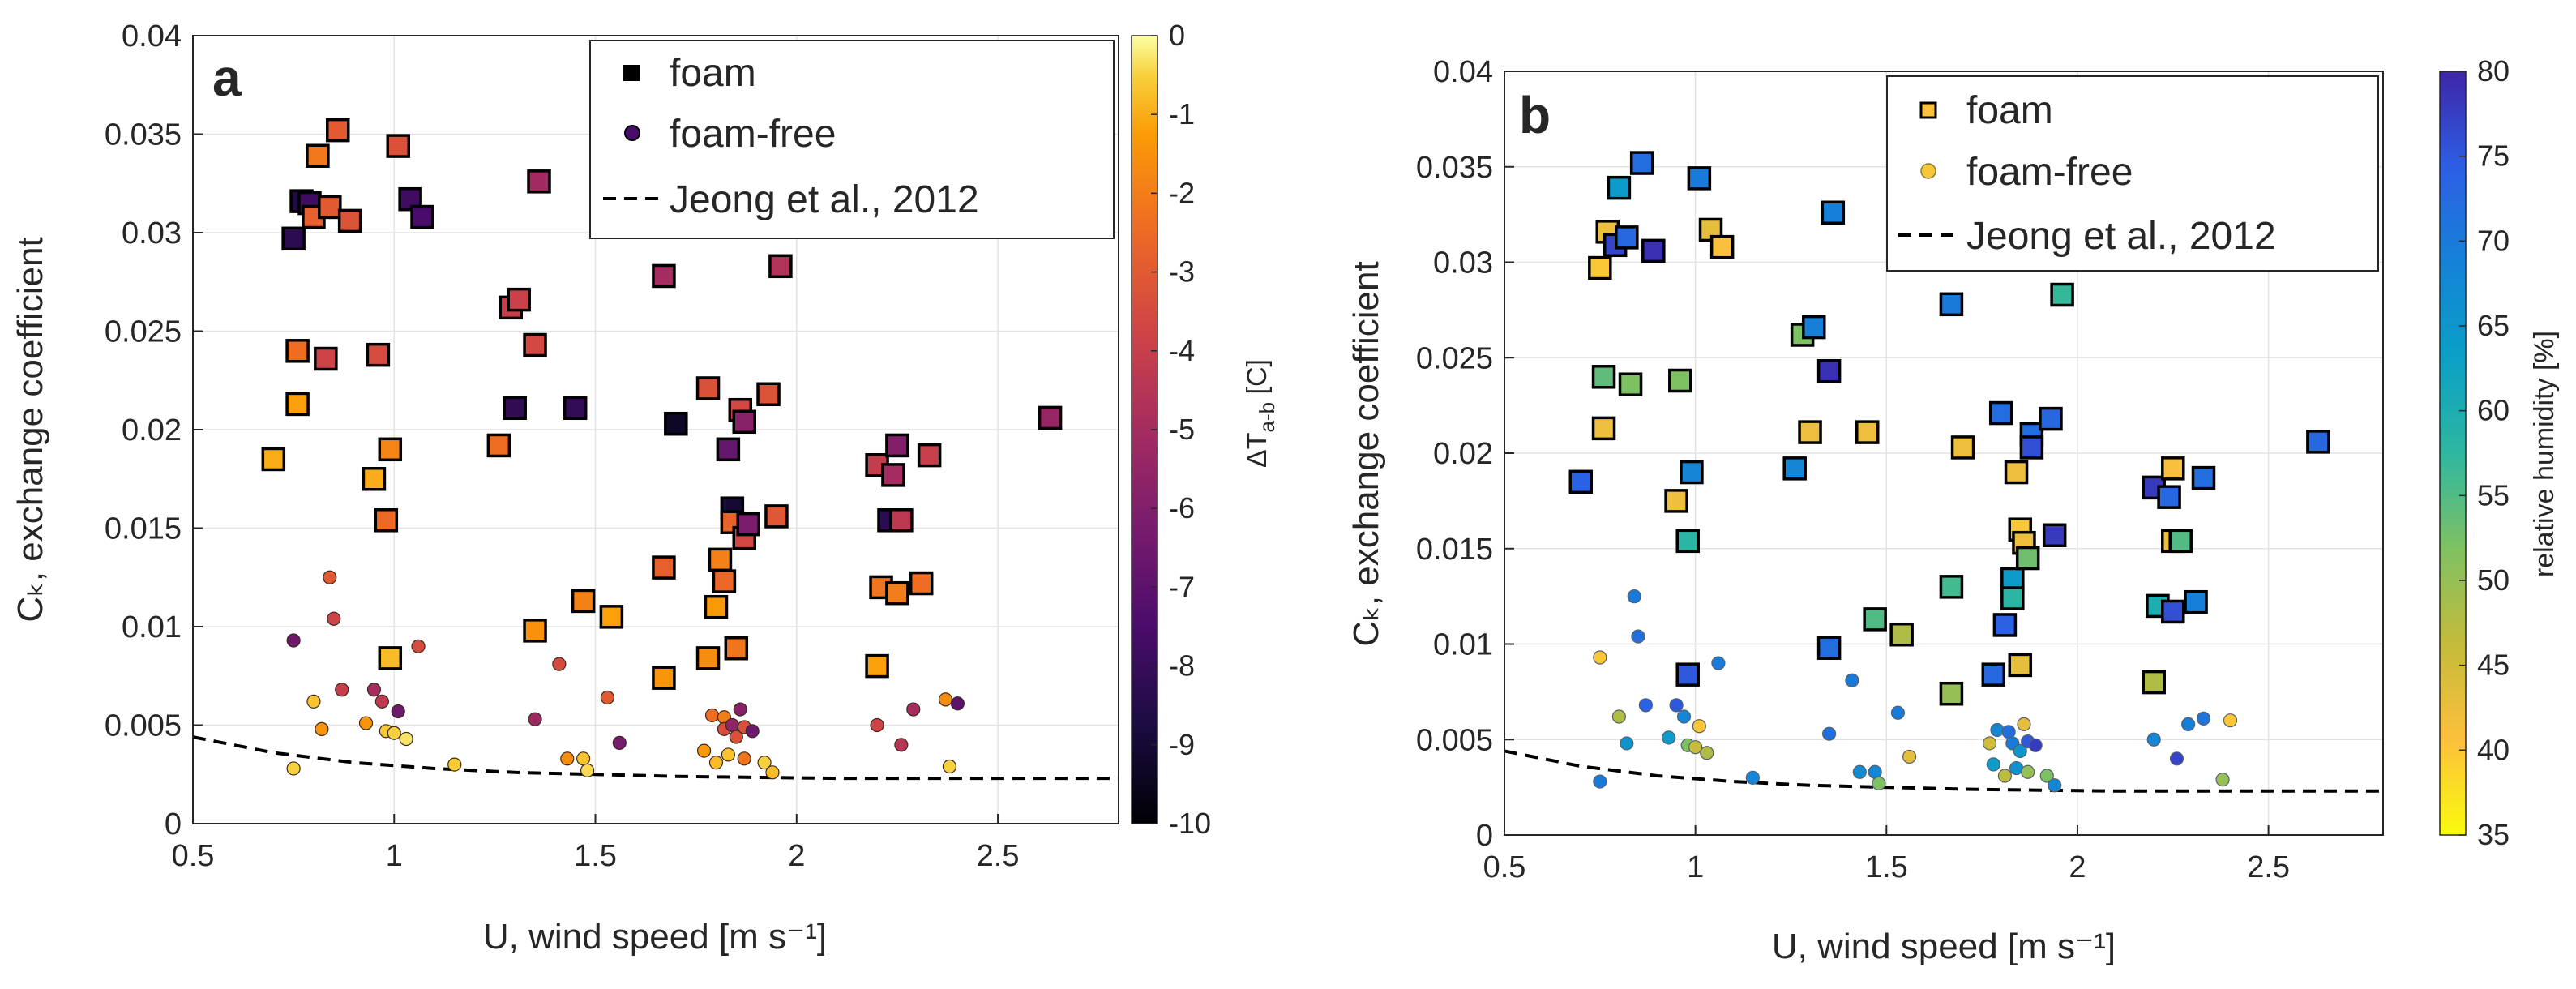  Describe the element at coordinates (1463, 72) in the screenshot. I see `panel-b-ytick-label: 0.04` at that location.